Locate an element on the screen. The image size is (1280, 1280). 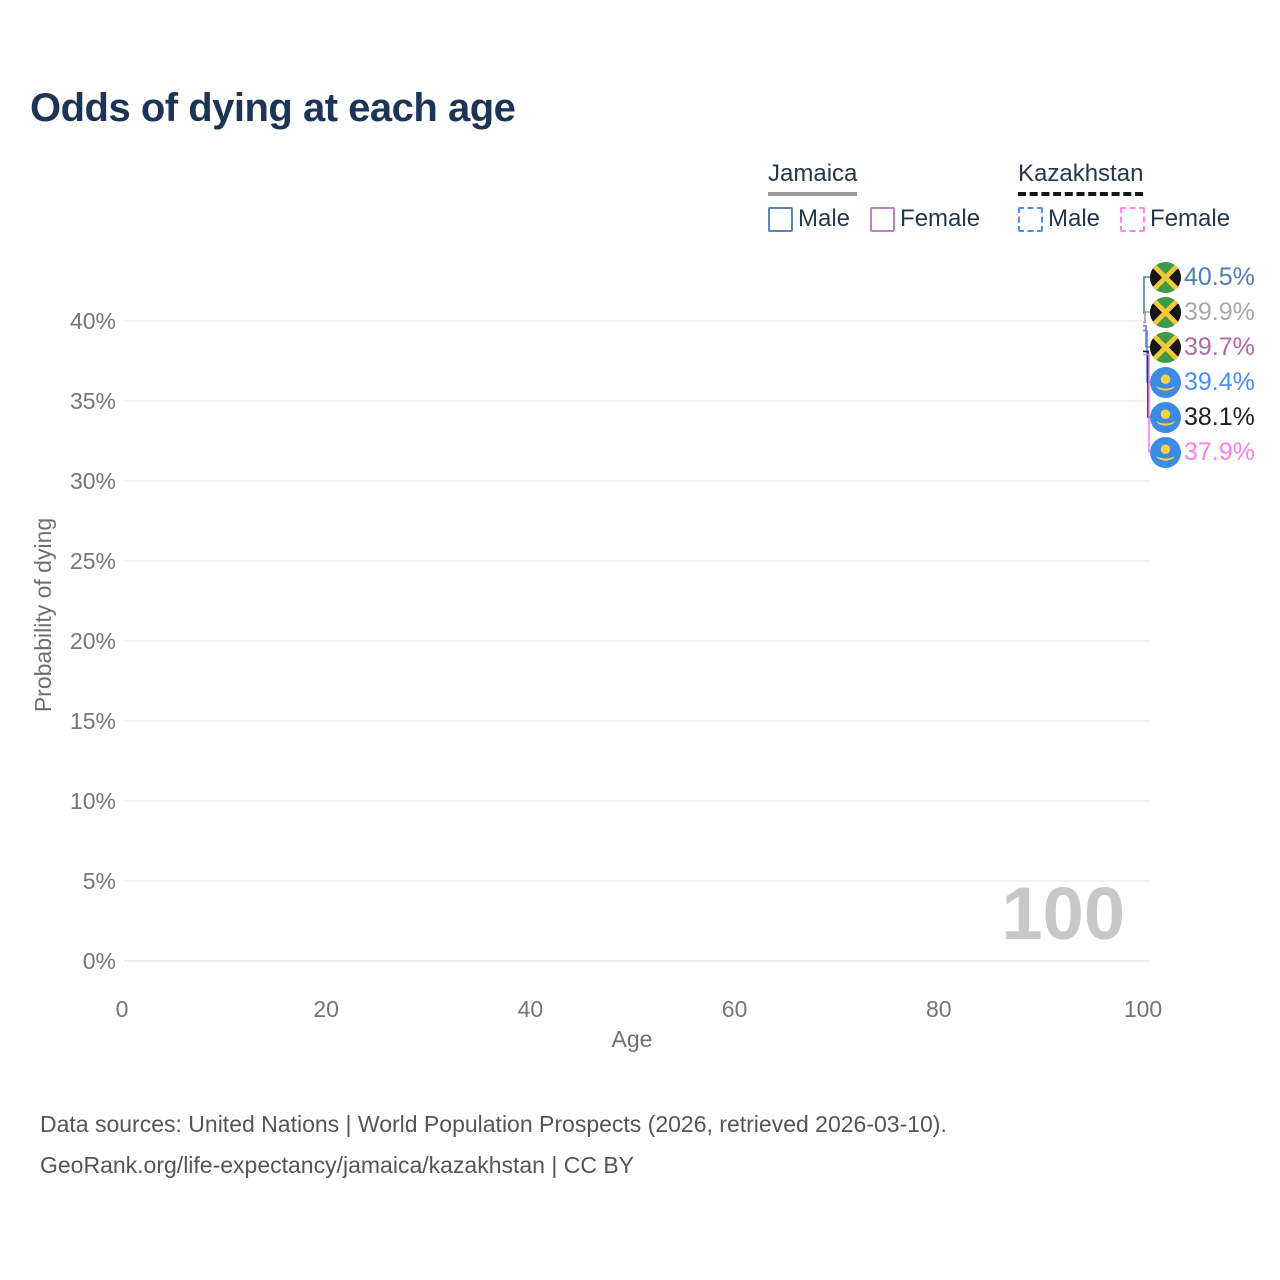
jamaica-male-swatch-icon is located at coordinates (780, 219).